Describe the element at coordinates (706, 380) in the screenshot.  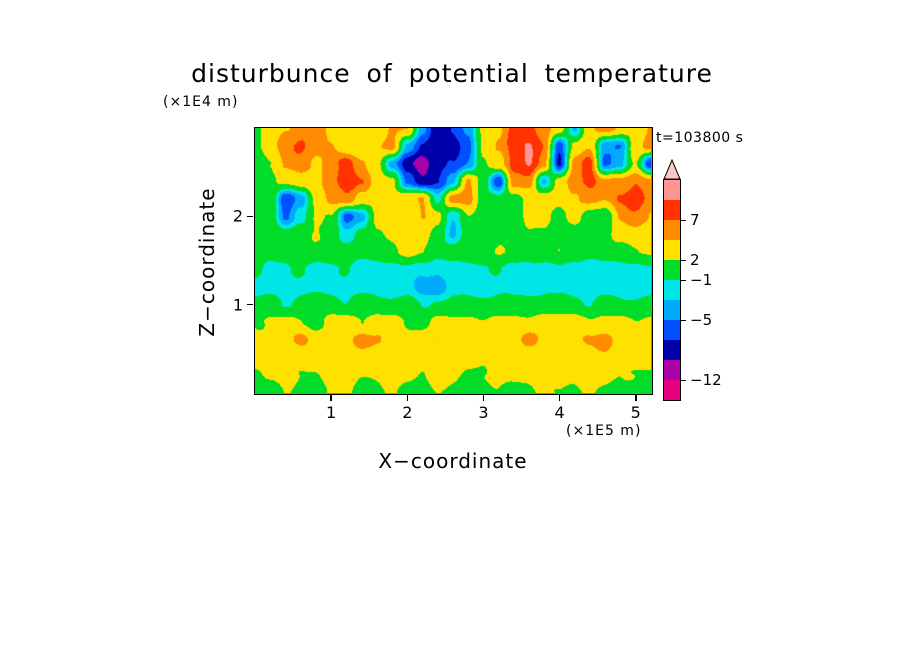
I see `colorbar-label: −12` at that location.